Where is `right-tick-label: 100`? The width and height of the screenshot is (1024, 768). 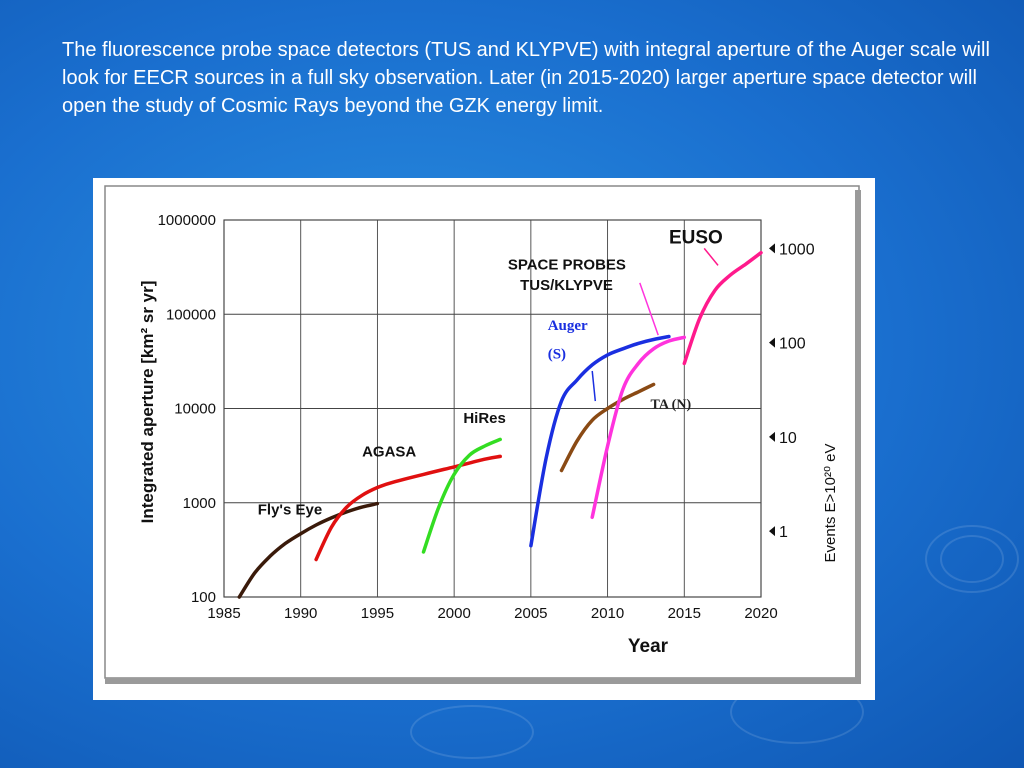
right-tick-label: 100 is located at coordinates (792, 344).